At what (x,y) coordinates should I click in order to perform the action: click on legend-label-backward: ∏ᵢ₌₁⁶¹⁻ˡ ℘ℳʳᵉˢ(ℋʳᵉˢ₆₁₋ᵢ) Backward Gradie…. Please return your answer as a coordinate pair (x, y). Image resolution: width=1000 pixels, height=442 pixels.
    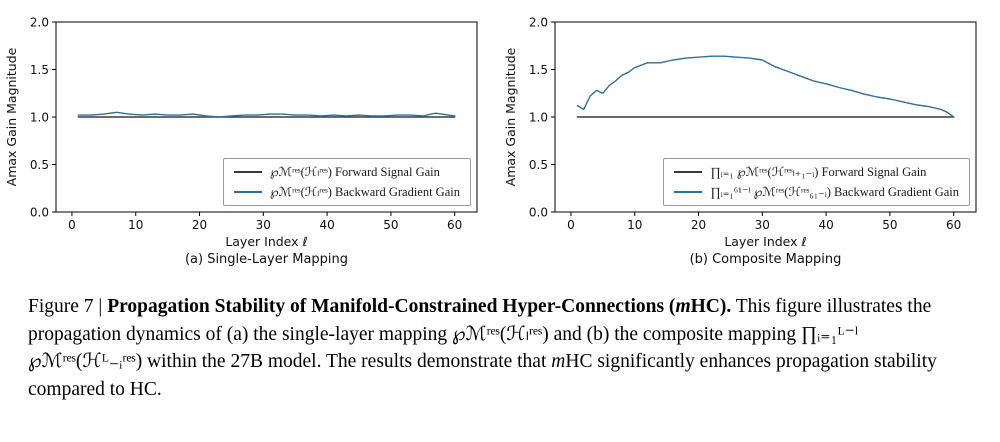
    Looking at the image, I should click on (834, 192).